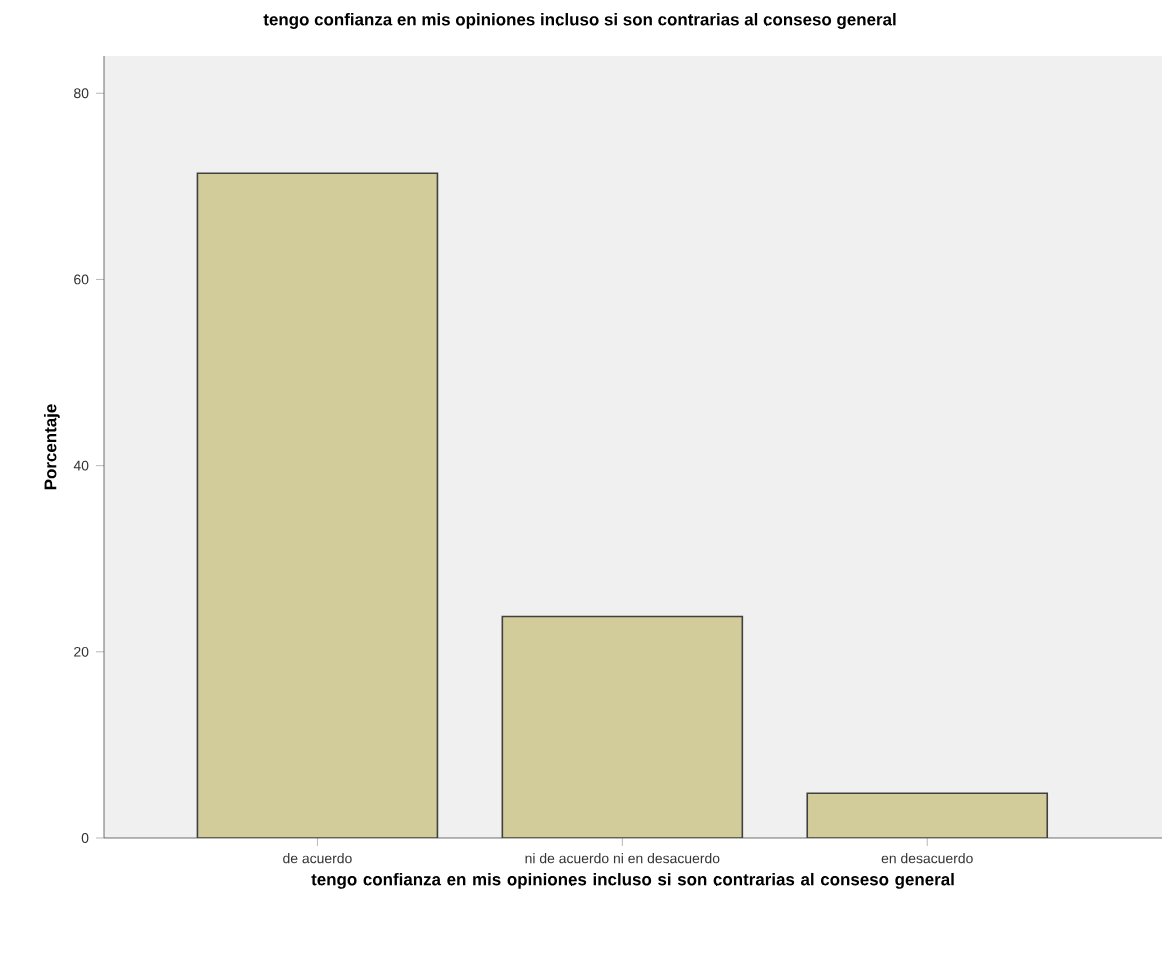 This screenshot has width=1162, height=962. Describe the element at coordinates (51, 447) in the screenshot. I see `y-axis-title: Porcentaje` at that location.